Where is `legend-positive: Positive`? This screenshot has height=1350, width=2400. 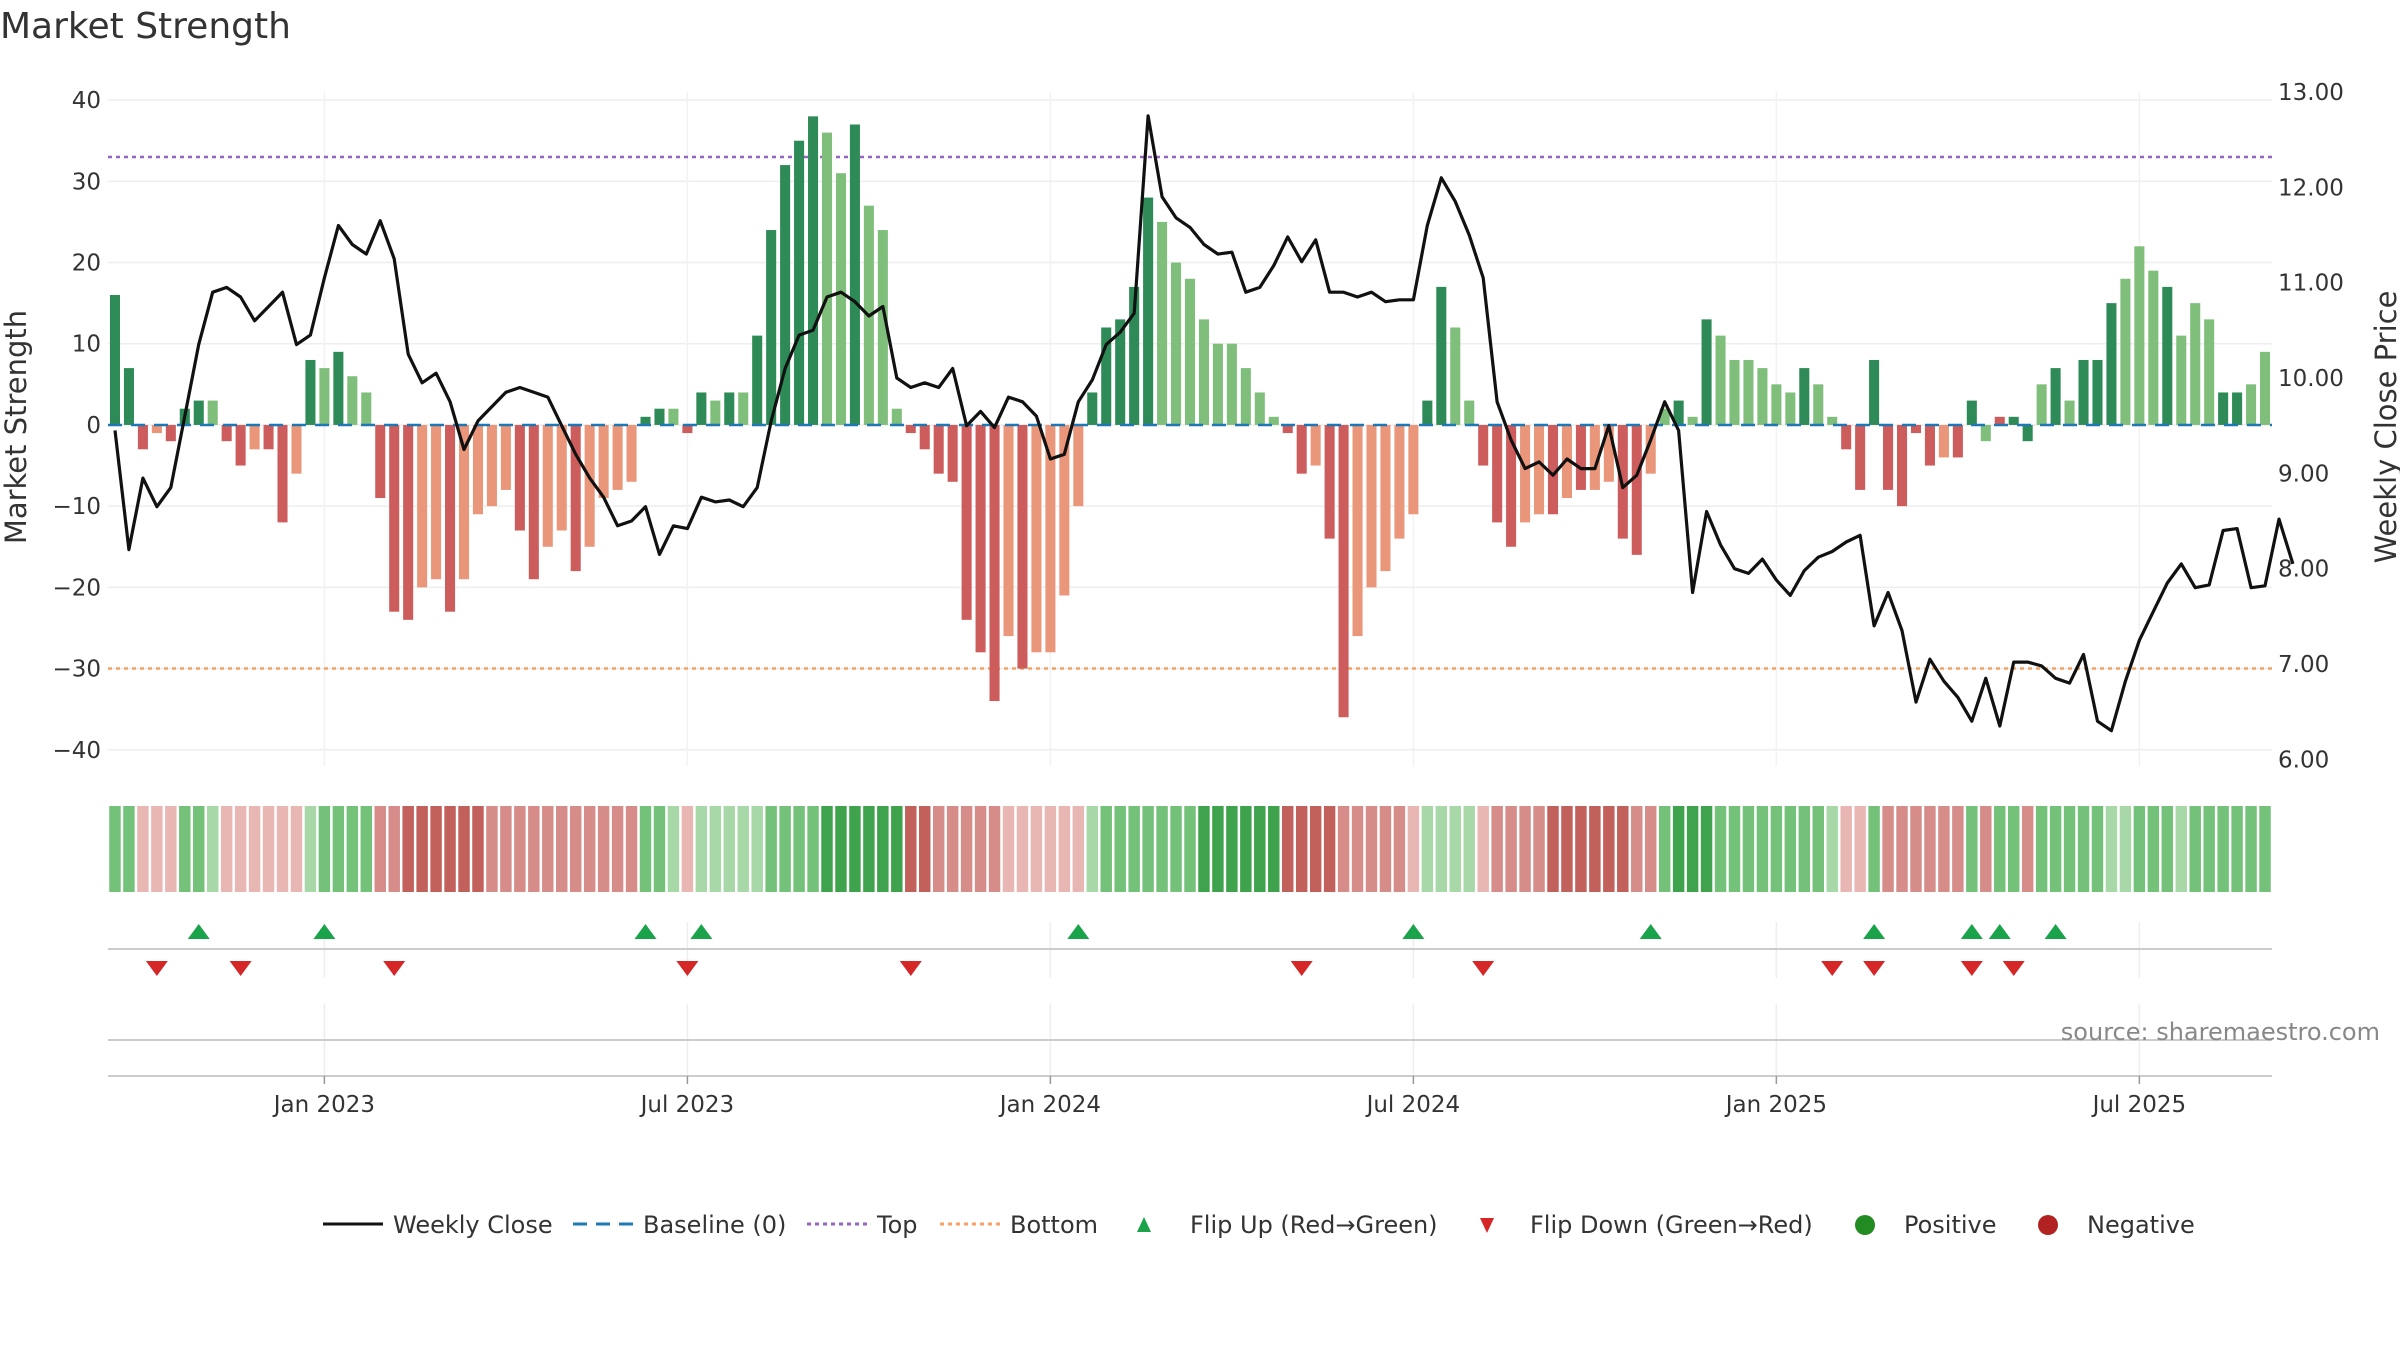 legend-positive: Positive is located at coordinates (1926, 1225).